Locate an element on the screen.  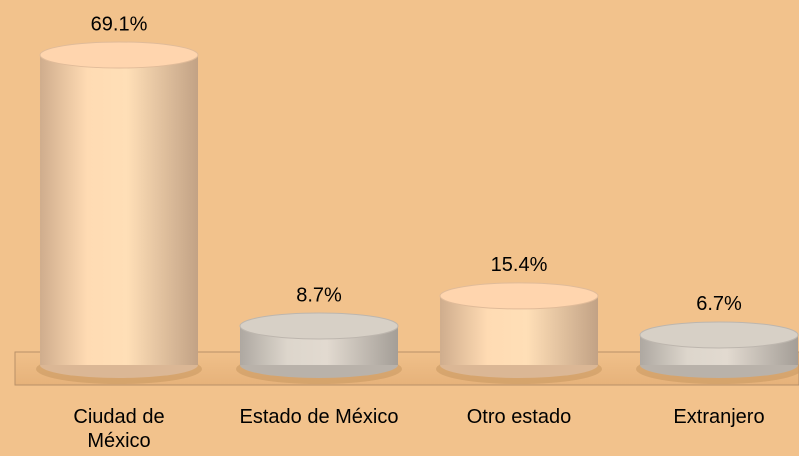
bar is located at coordinates (119, 210).